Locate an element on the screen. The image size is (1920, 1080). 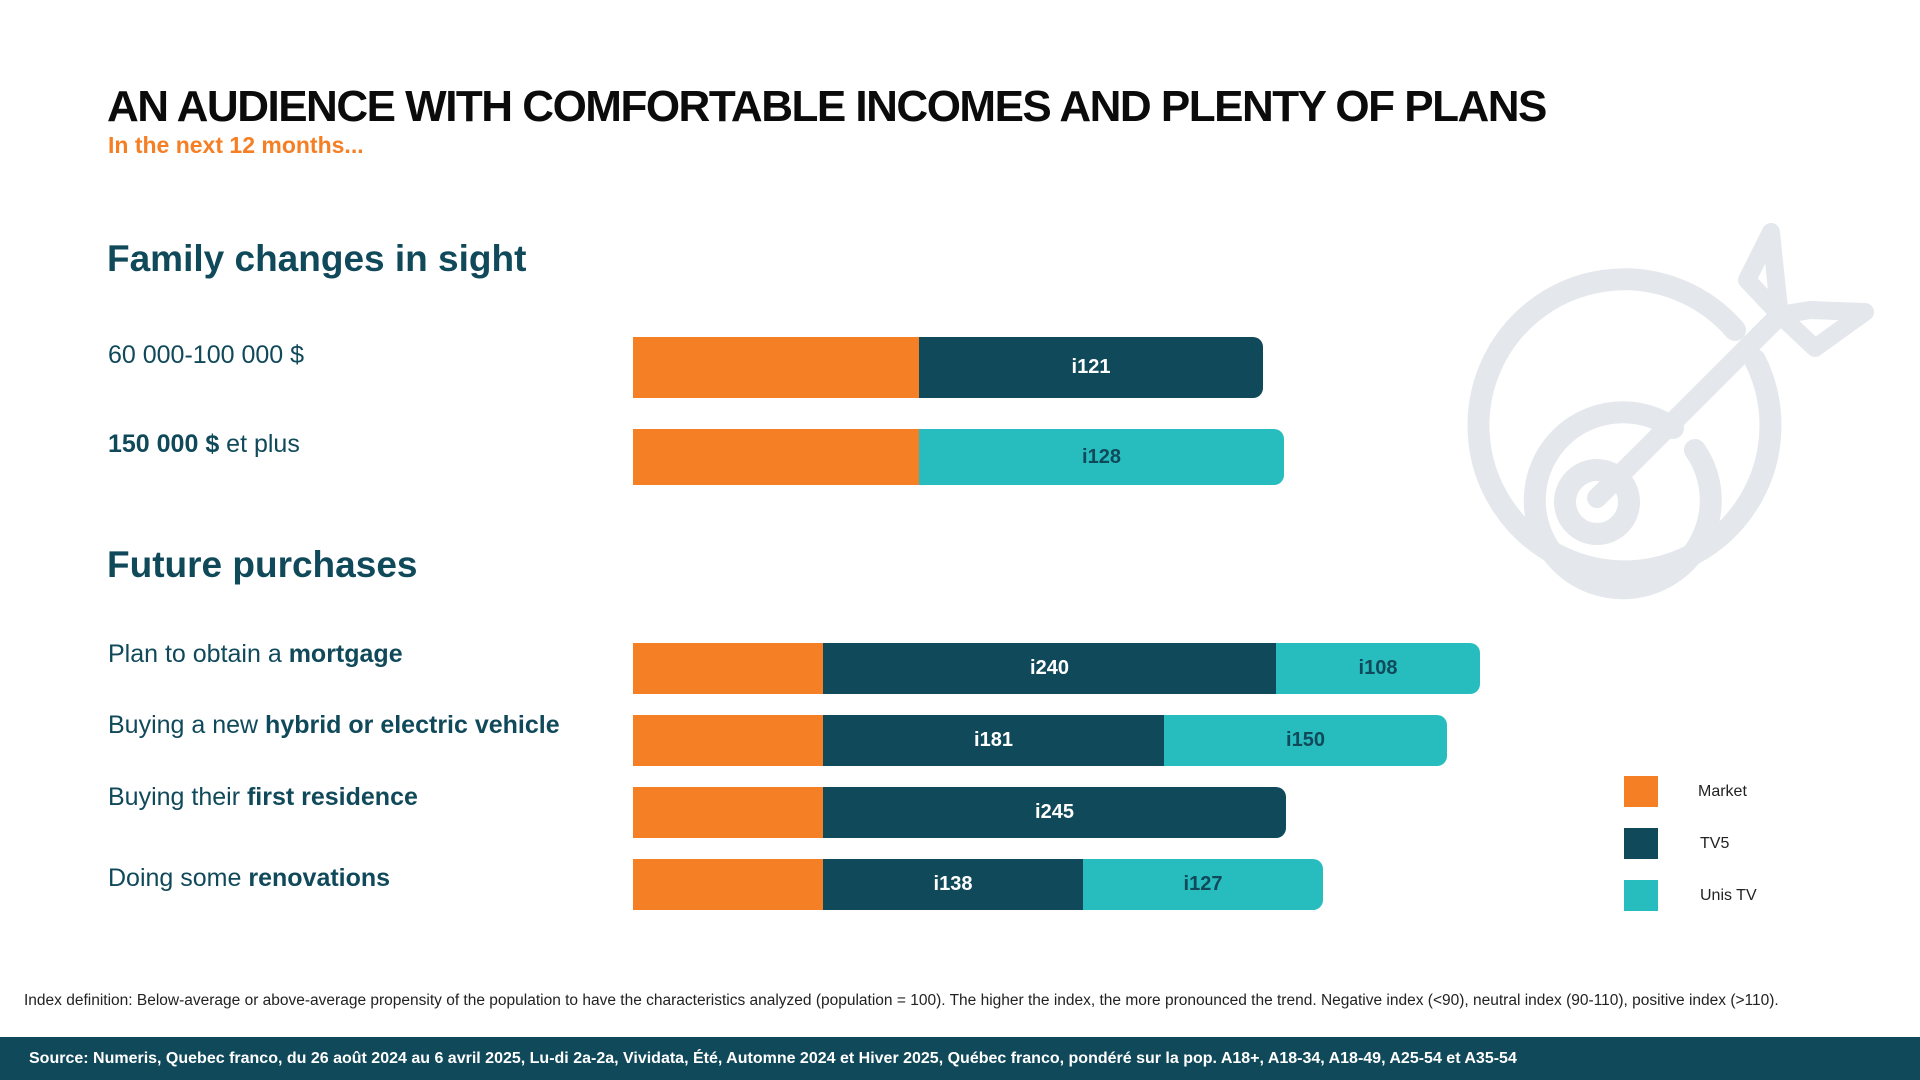
legend-label-market: Market is located at coordinates (1722, 791).